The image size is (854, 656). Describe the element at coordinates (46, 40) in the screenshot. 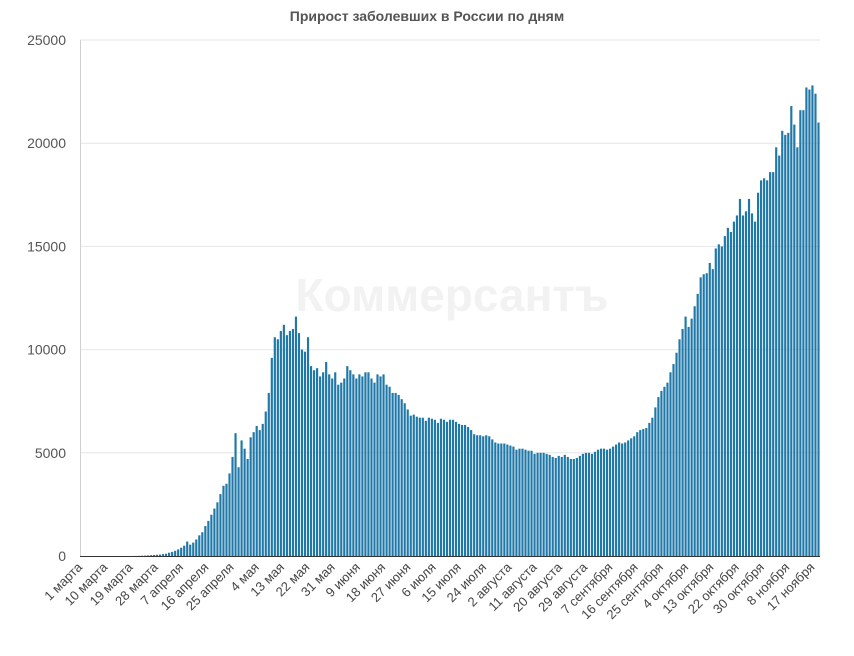

I see `y-tick-label: 25000` at that location.